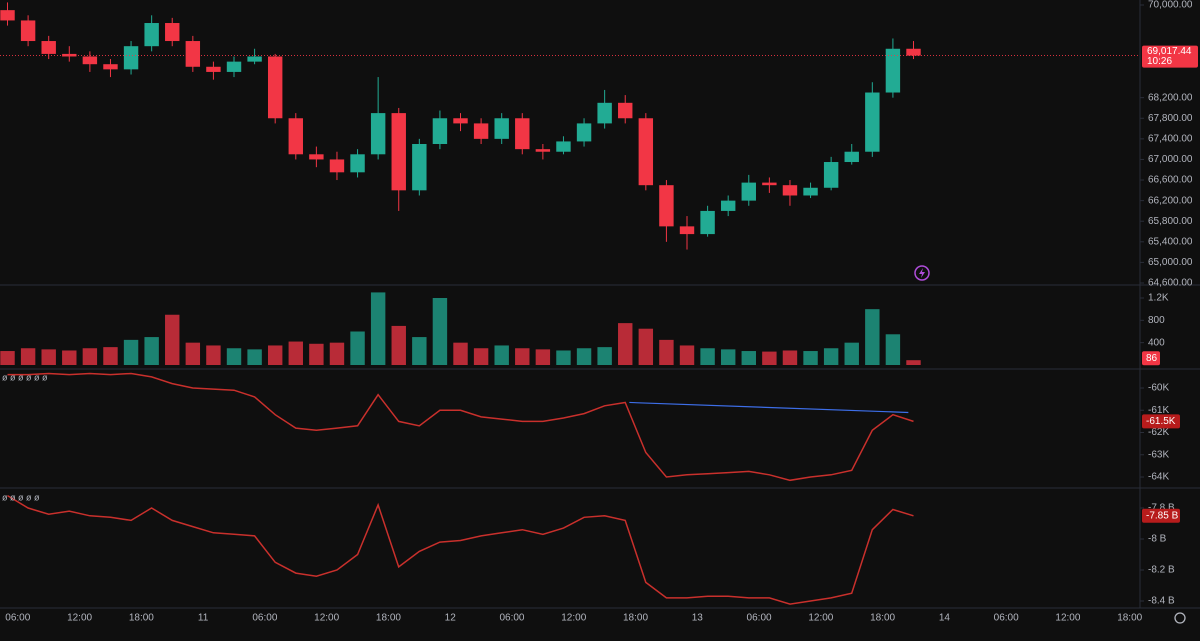 This screenshot has height=641, width=1200. I want to click on indicator-line, so click(460, 427).